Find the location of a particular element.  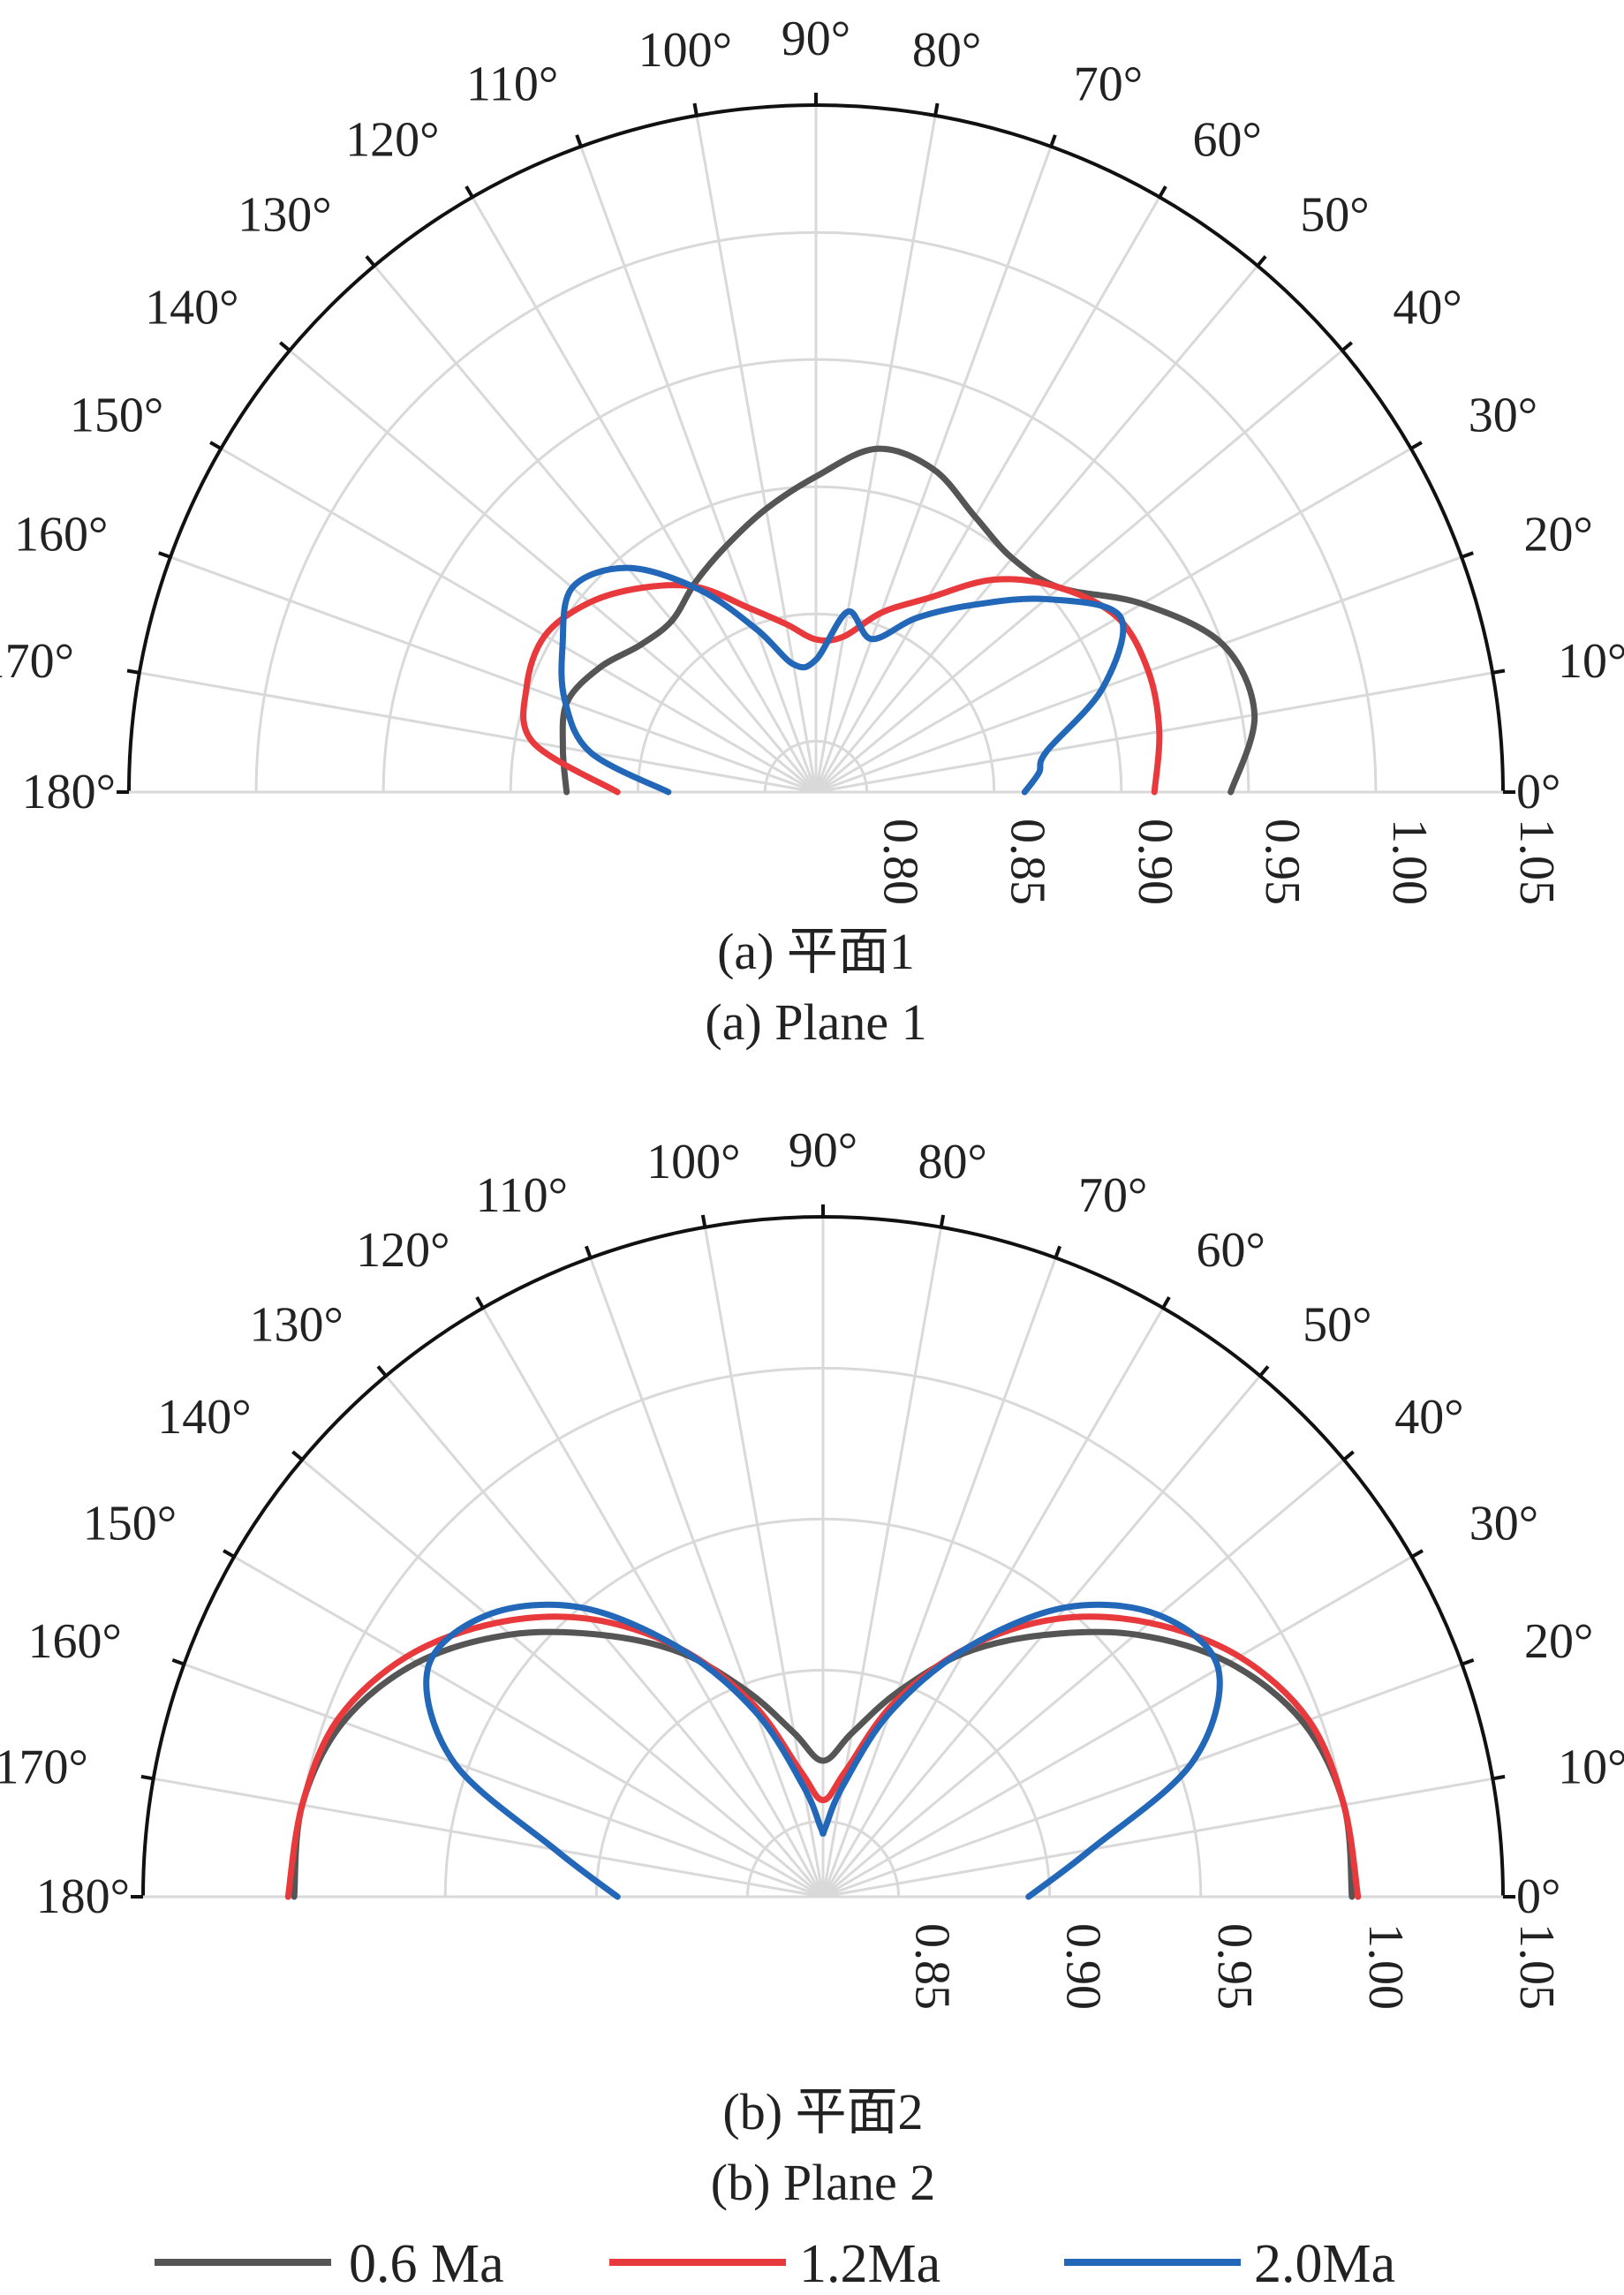

radius-label-0: 0.80 is located at coordinates (900, 862).